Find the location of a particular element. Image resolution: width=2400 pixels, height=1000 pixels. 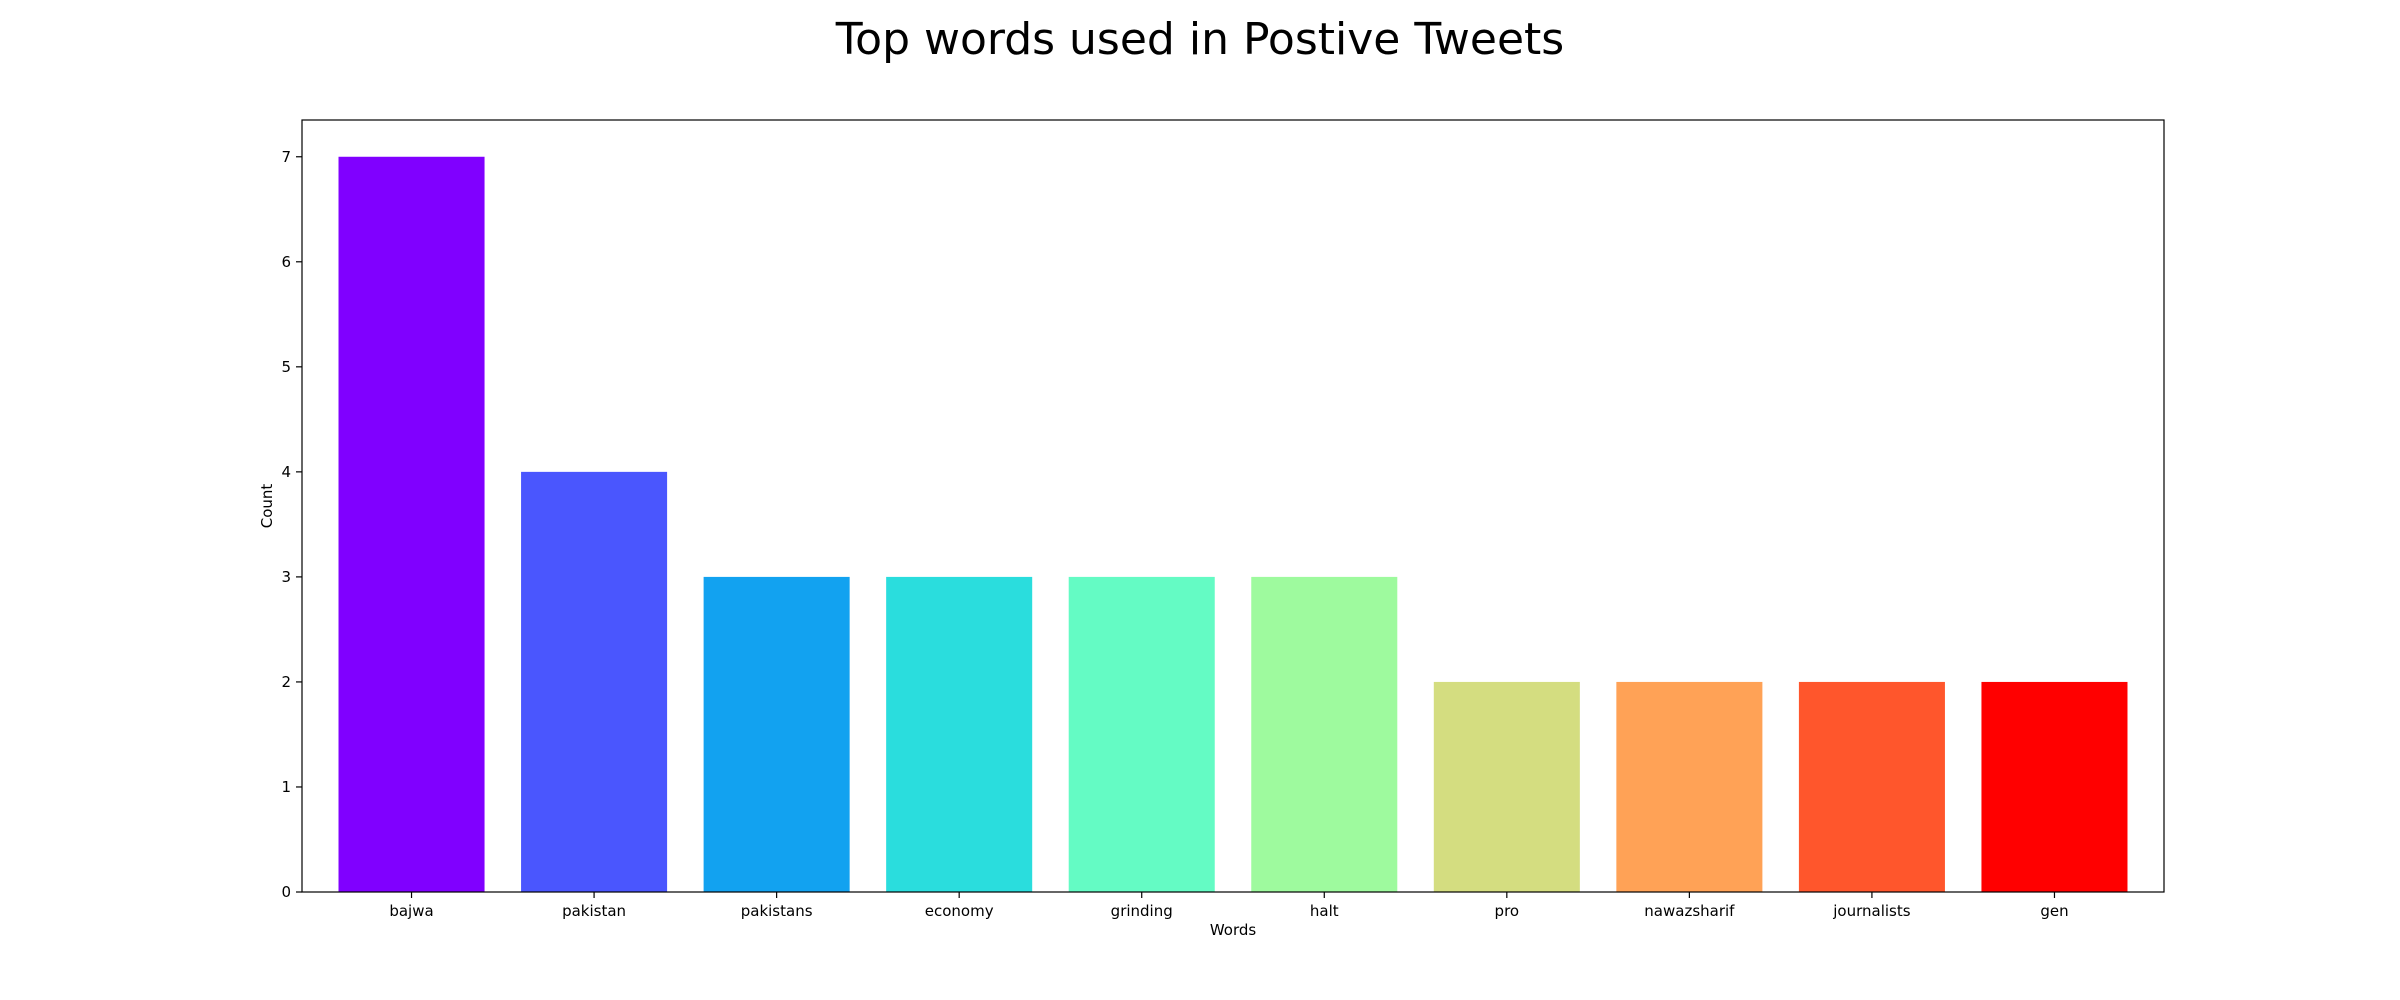

bar-gen is located at coordinates (2054, 786).